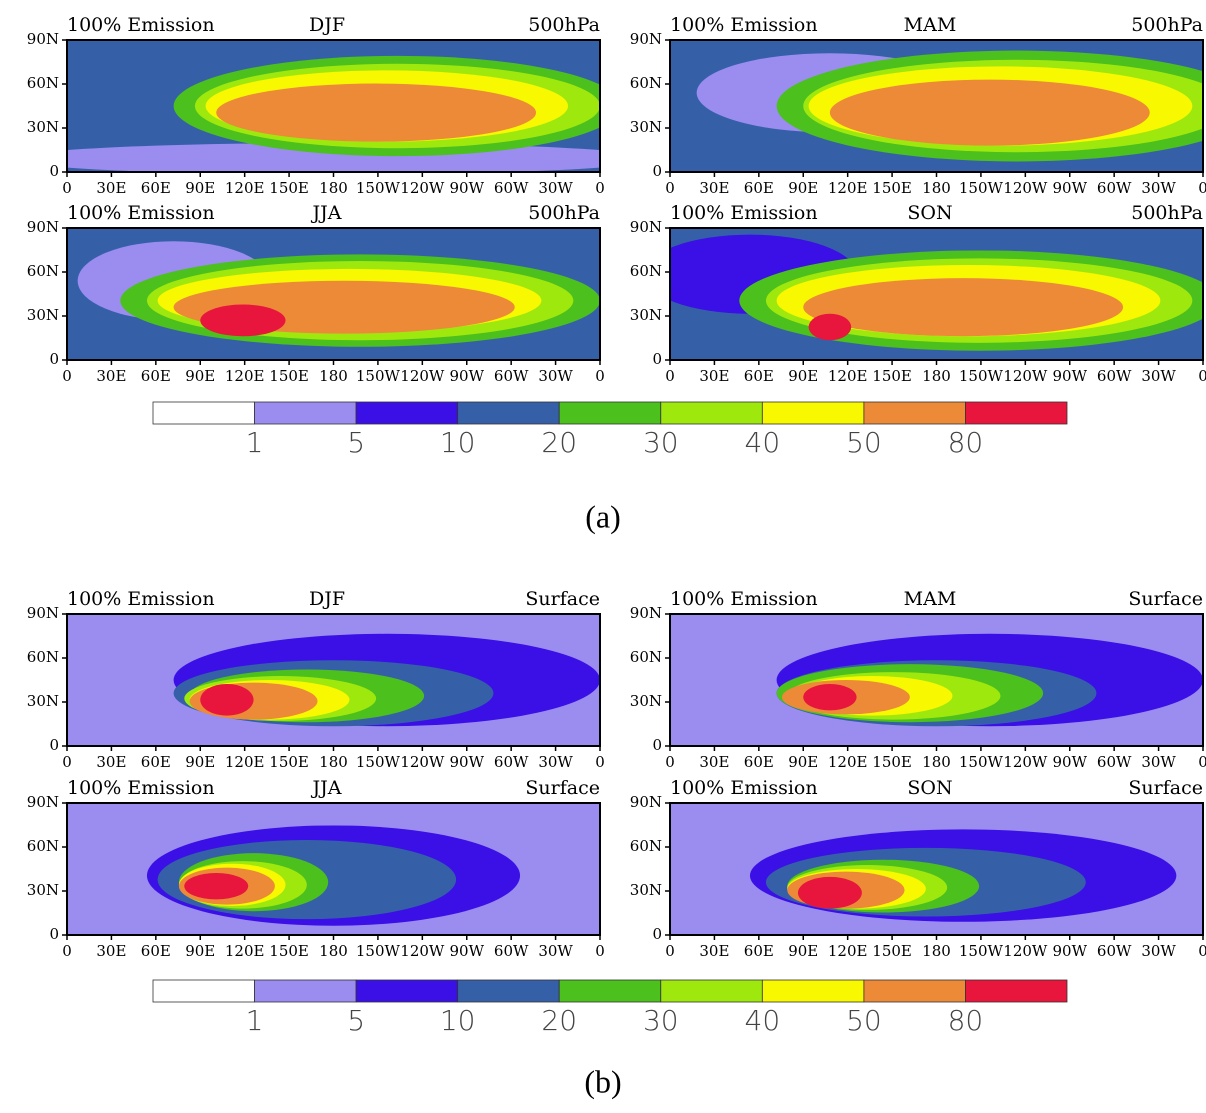 This screenshot has width=1206, height=1113. What do you see at coordinates (356, 442) in the screenshot?
I see `colorbar-label: 5` at bounding box center [356, 442].